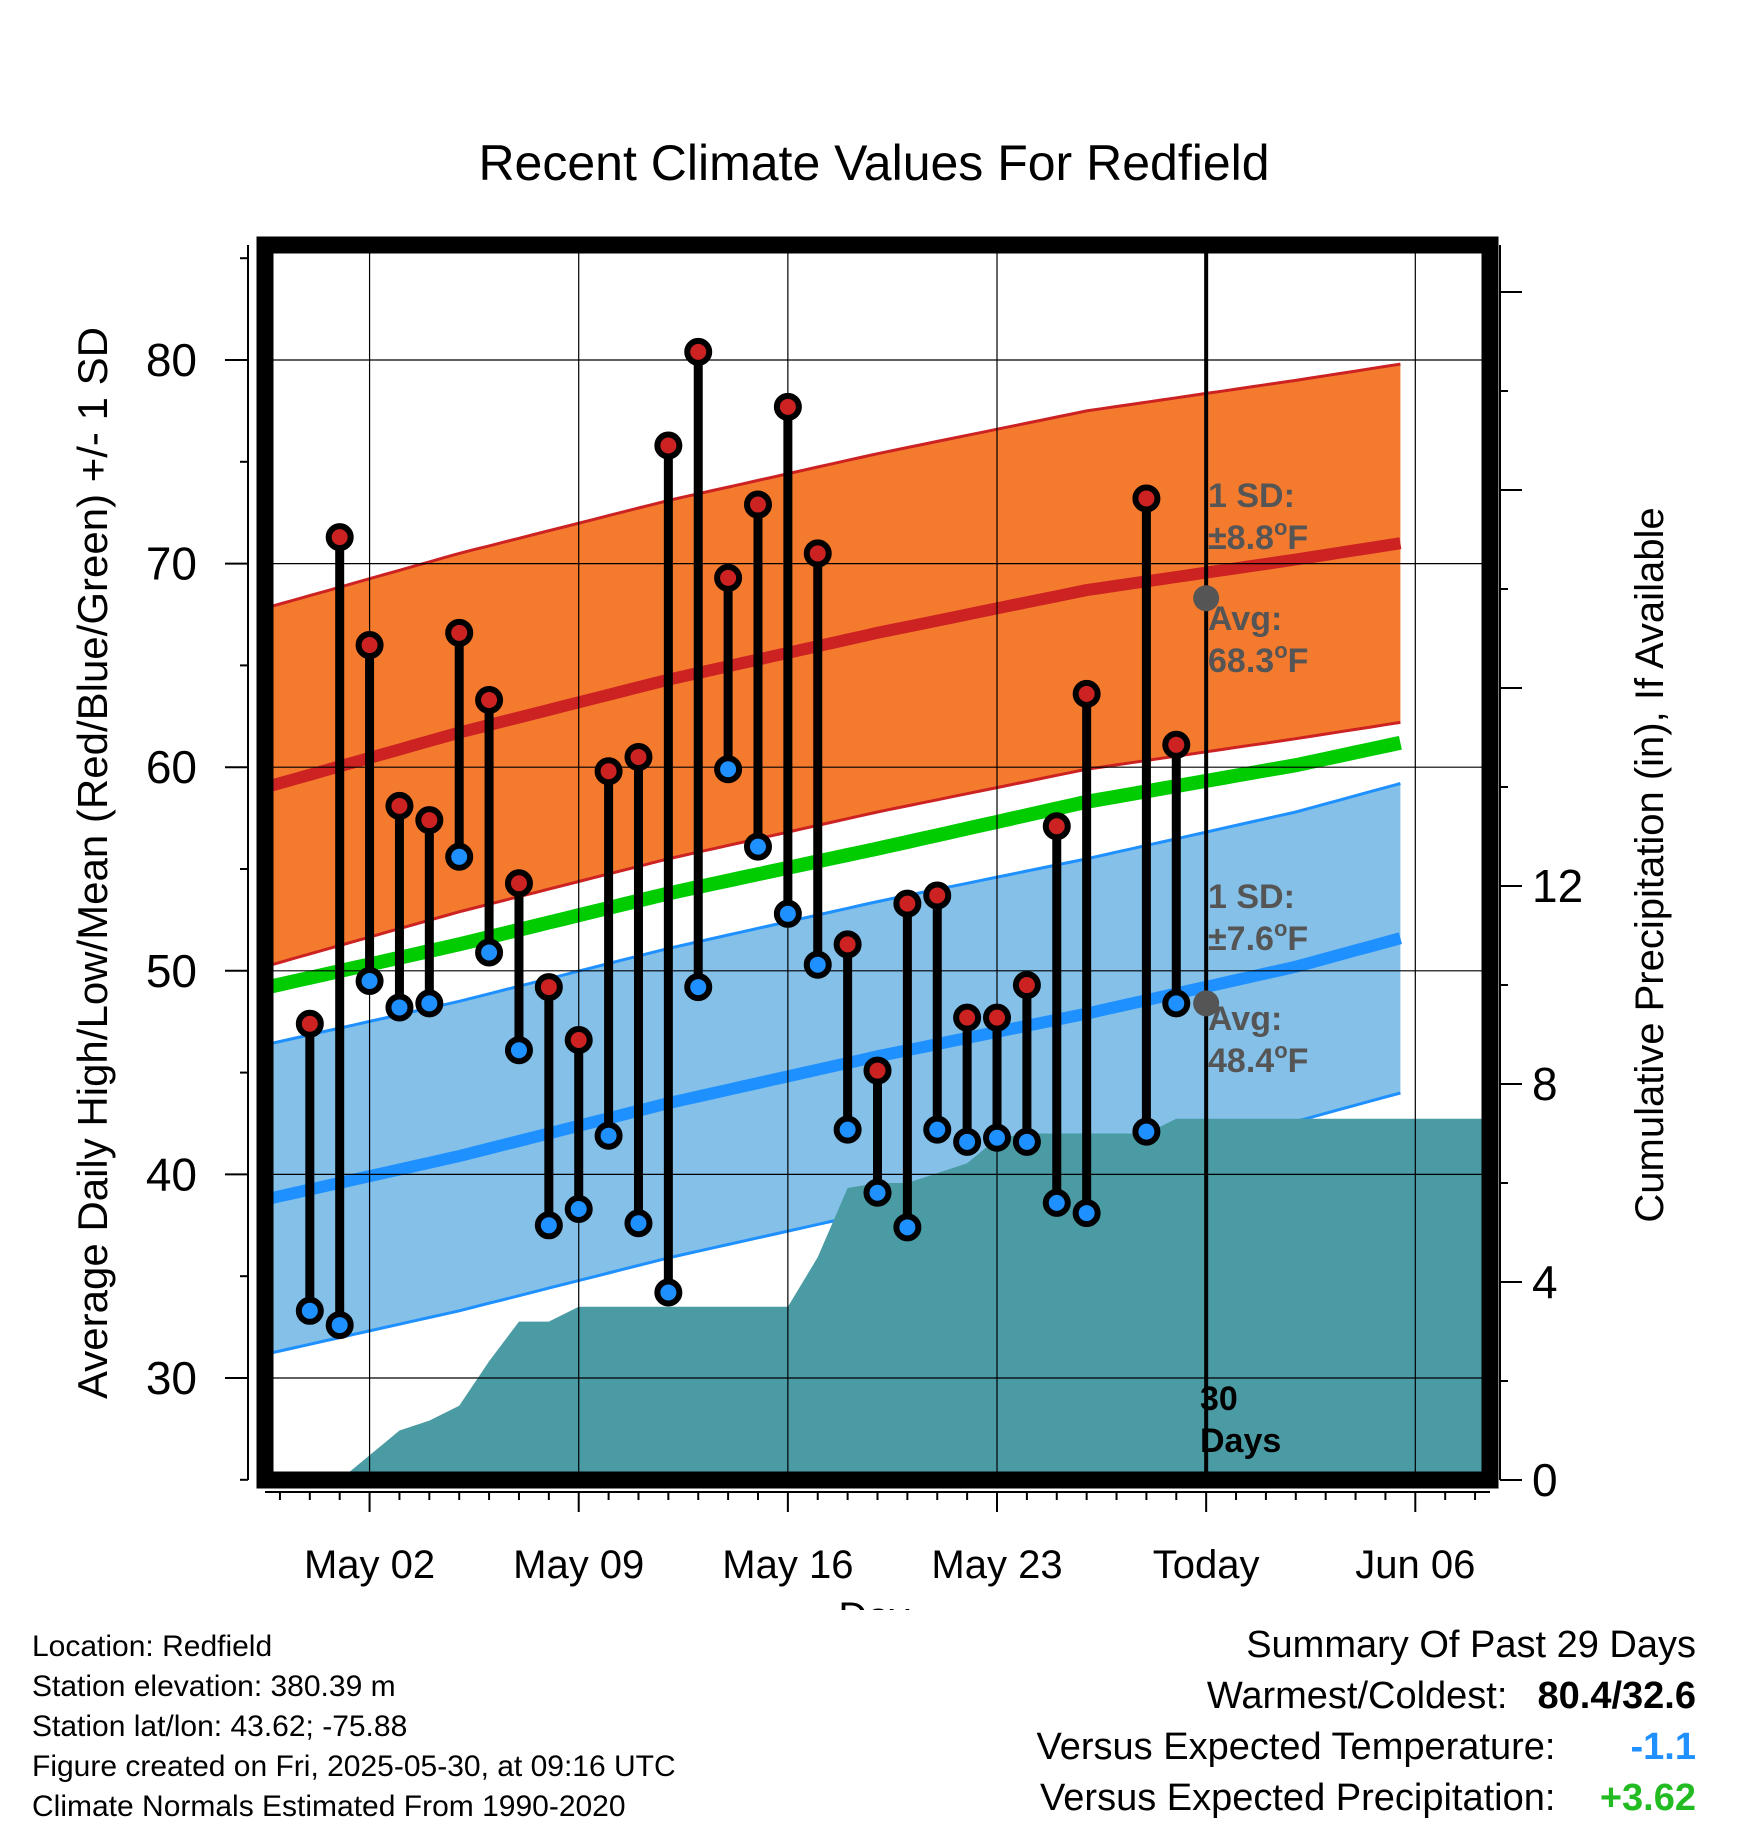 The height and width of the screenshot is (1828, 1748). What do you see at coordinates (1245, 619) in the screenshot?
I see `high-avg-label-line: Avg:` at bounding box center [1245, 619].